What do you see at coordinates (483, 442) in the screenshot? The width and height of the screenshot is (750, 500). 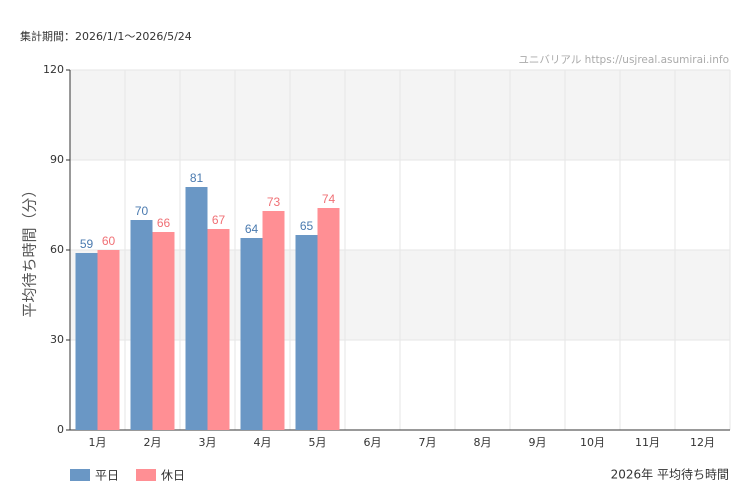 I see `x-tick-label: 8月` at bounding box center [483, 442].